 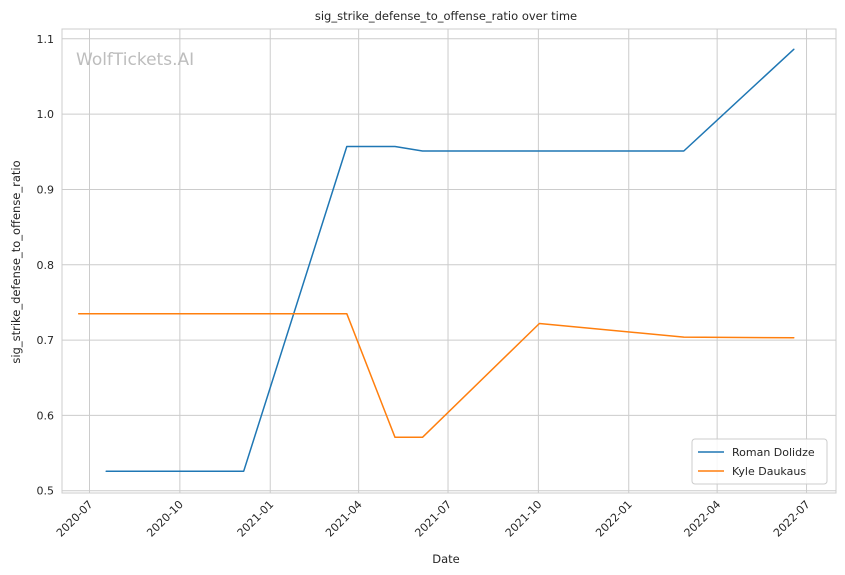 I want to click on watermark: WolfTickets.AI, so click(x=135, y=60).